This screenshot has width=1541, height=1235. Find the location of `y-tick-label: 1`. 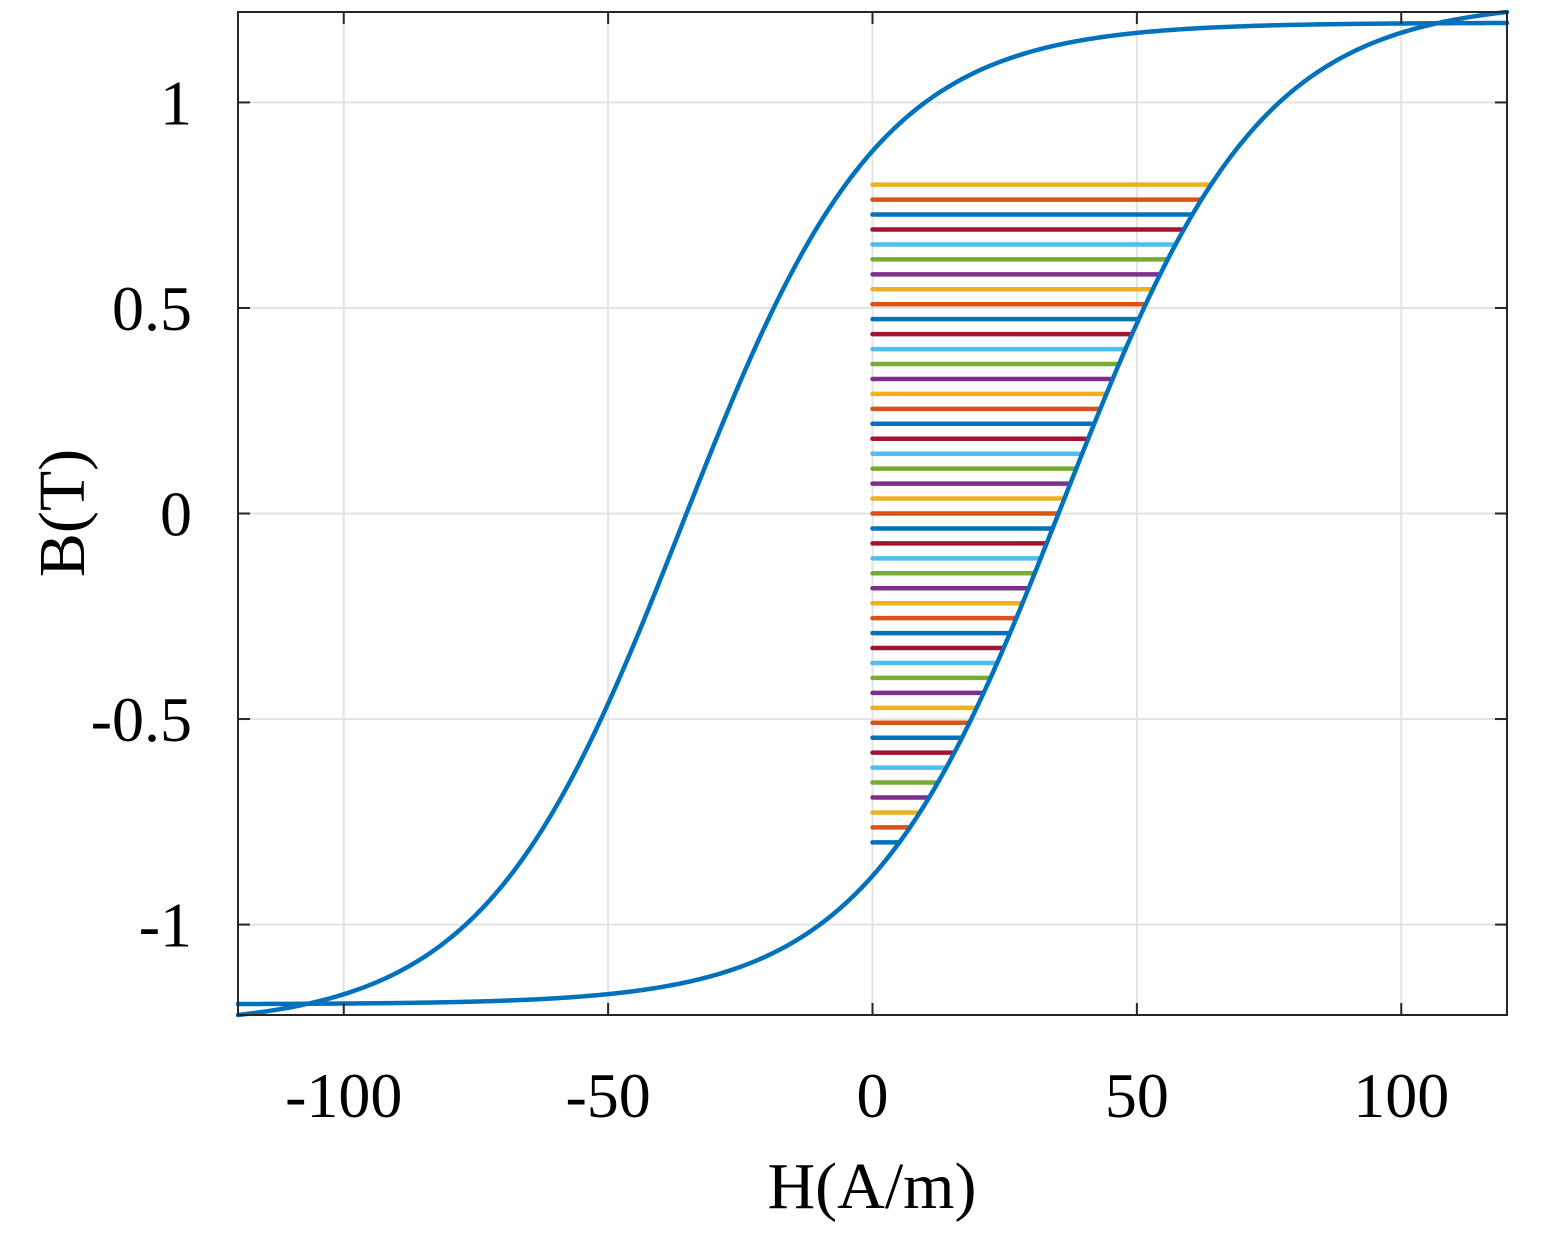

y-tick-label: 1 is located at coordinates (176, 102).